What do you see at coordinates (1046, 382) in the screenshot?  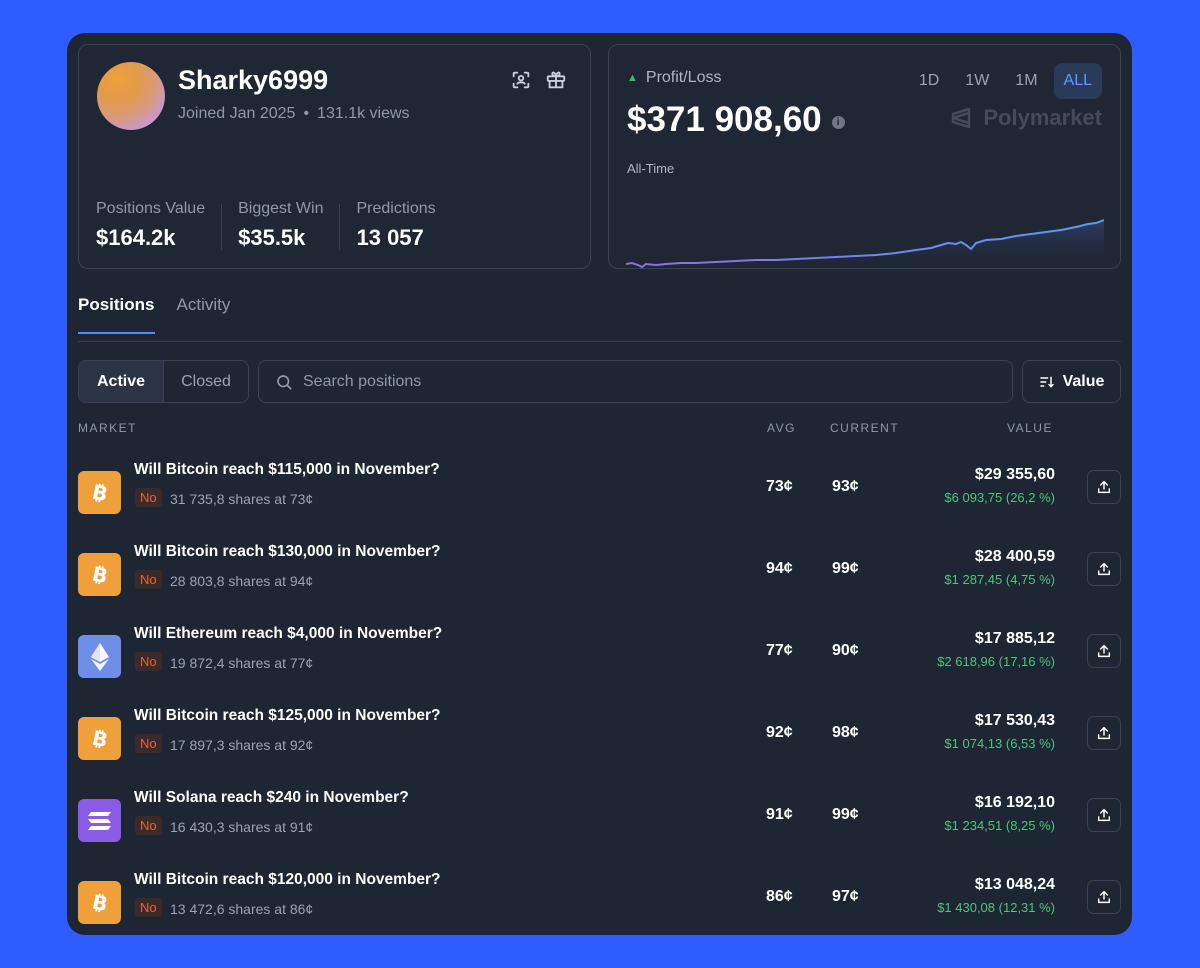 I see `sort-icon` at bounding box center [1046, 382].